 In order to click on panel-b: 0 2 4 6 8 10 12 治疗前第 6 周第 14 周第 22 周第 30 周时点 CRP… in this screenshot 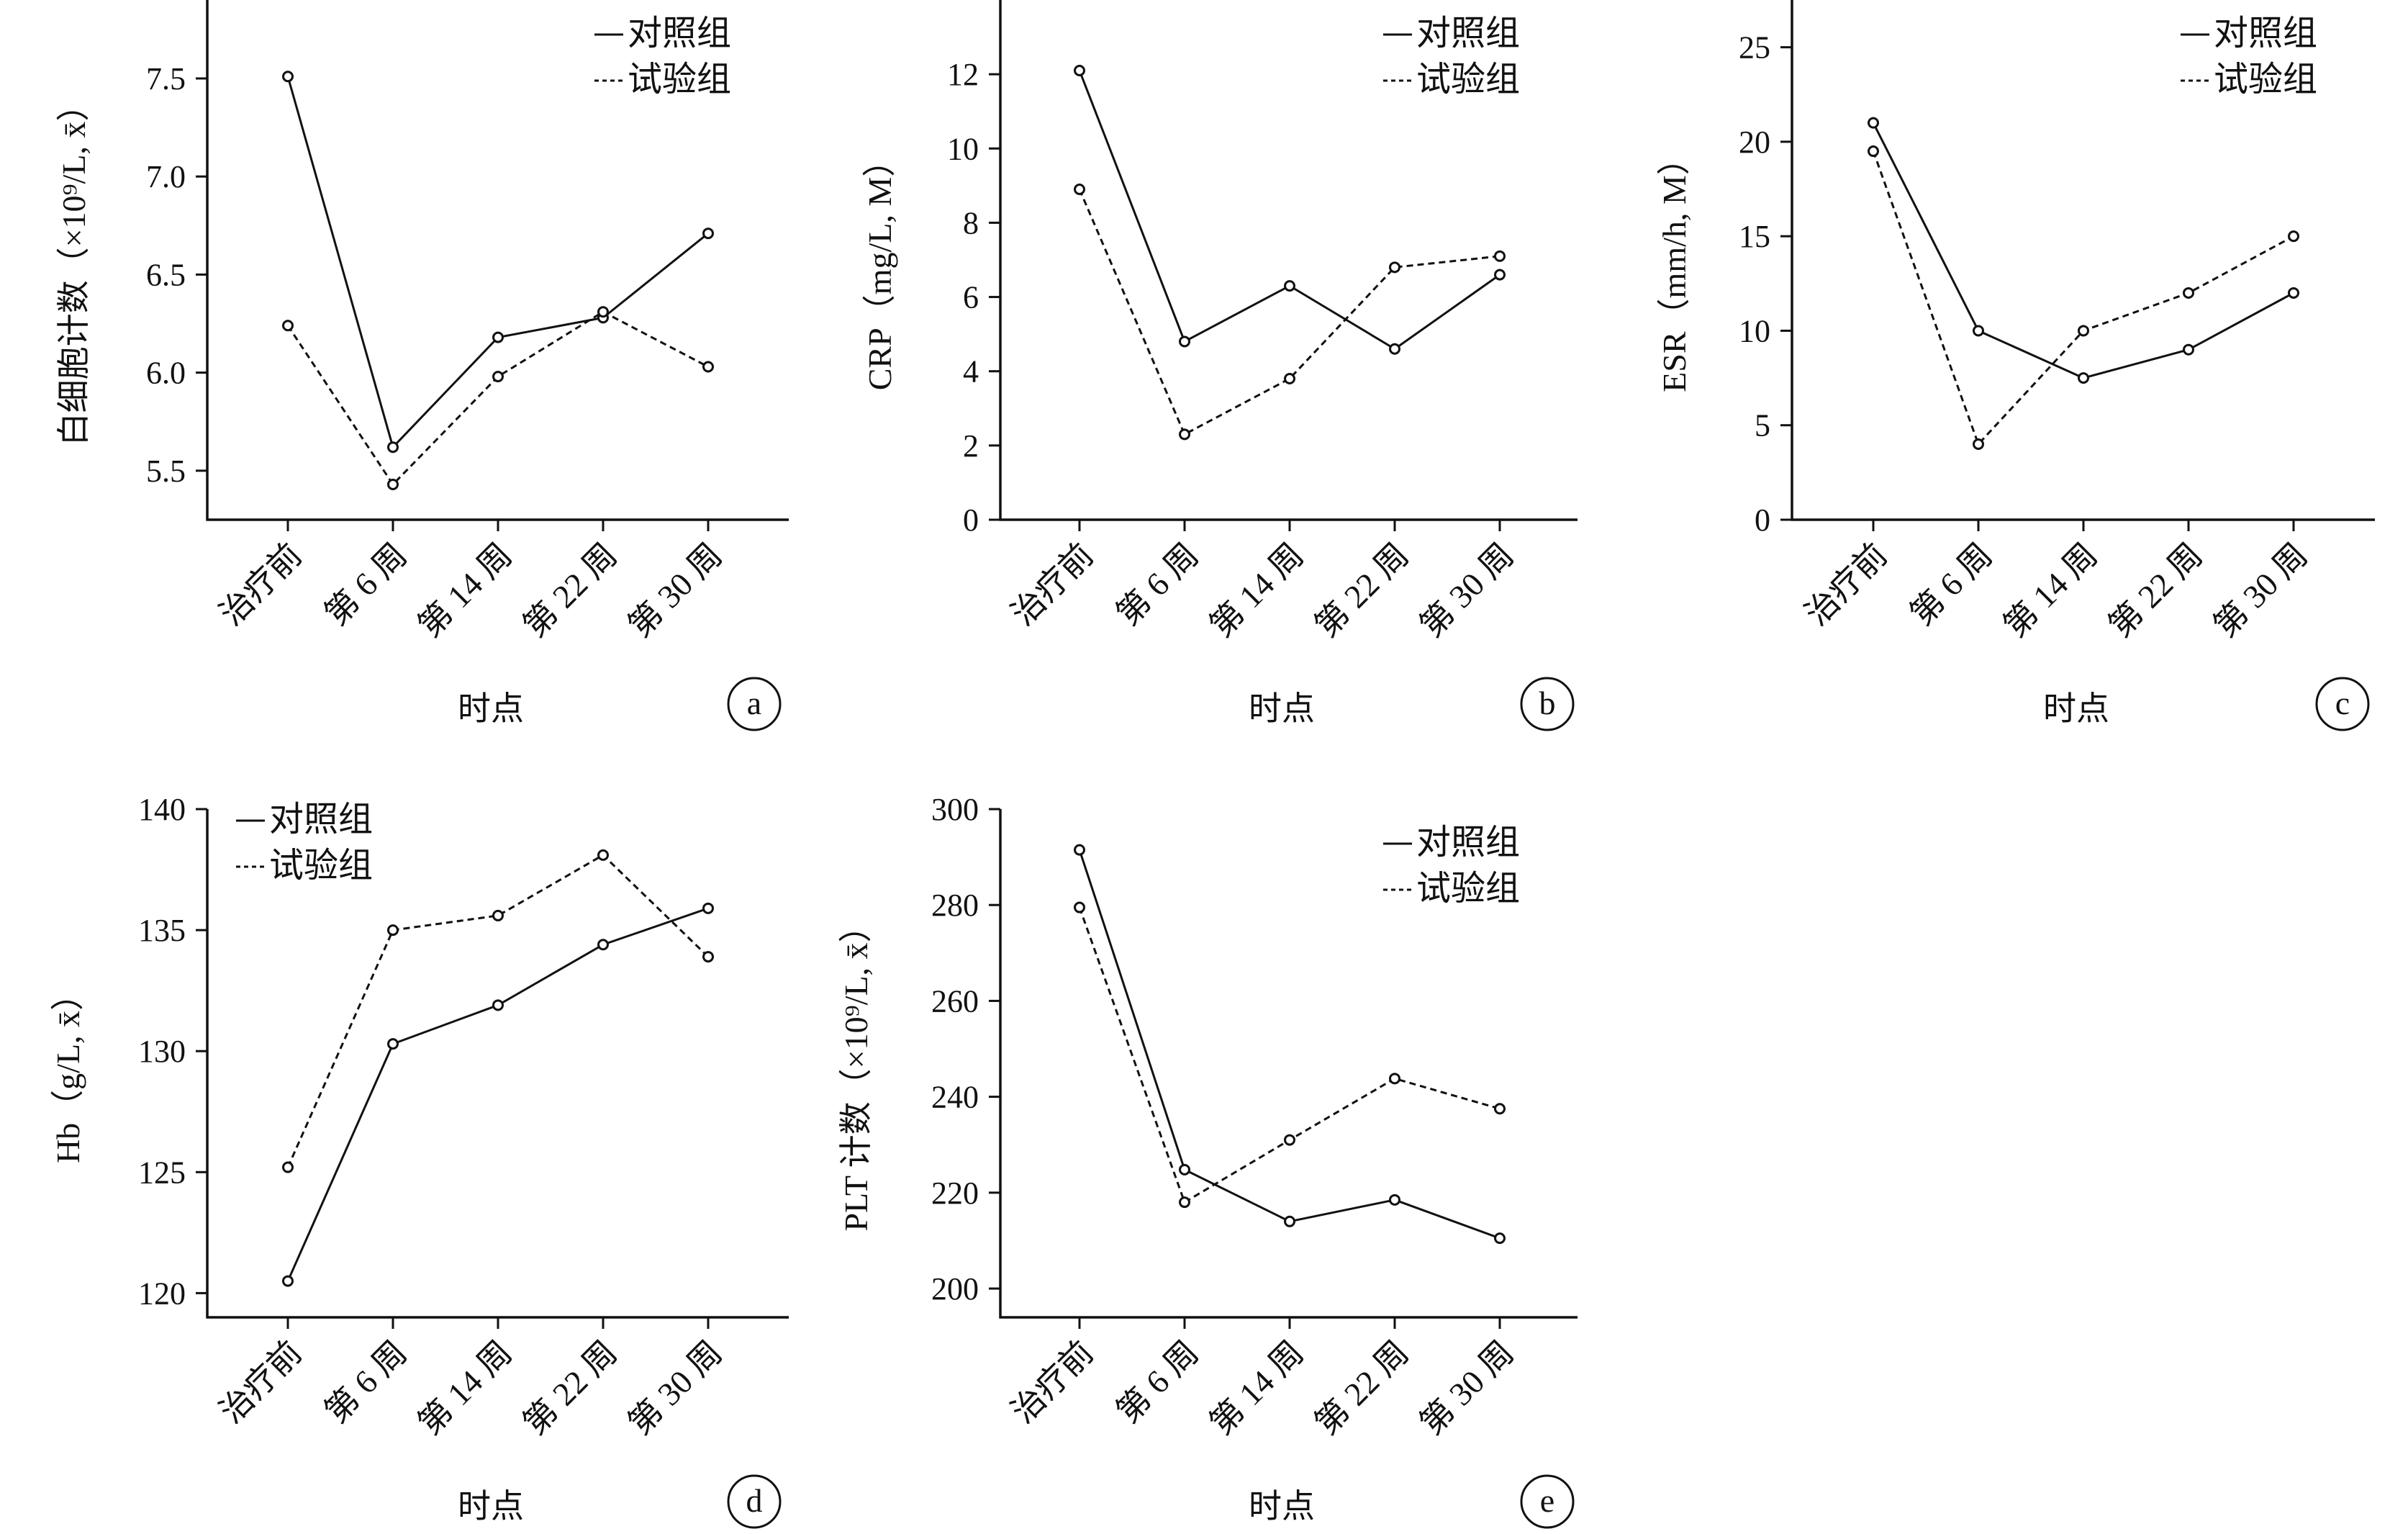, I will do `click(1219, 365)`.